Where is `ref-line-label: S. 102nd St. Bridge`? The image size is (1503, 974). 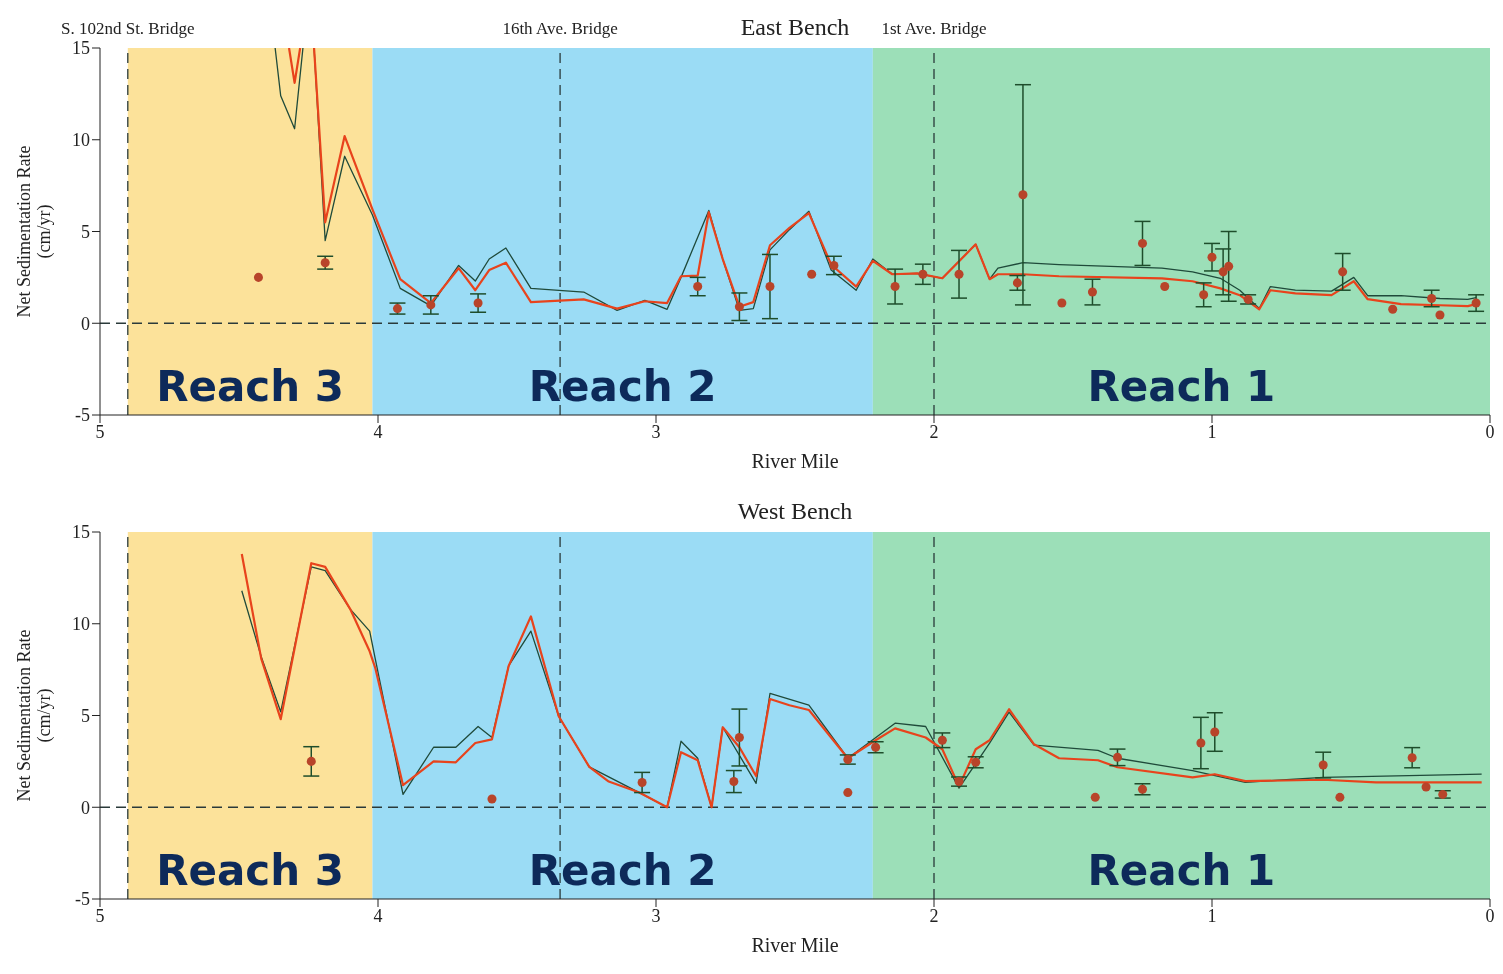
ref-line-label: S. 102nd St. Bridge is located at coordinates (127, 28).